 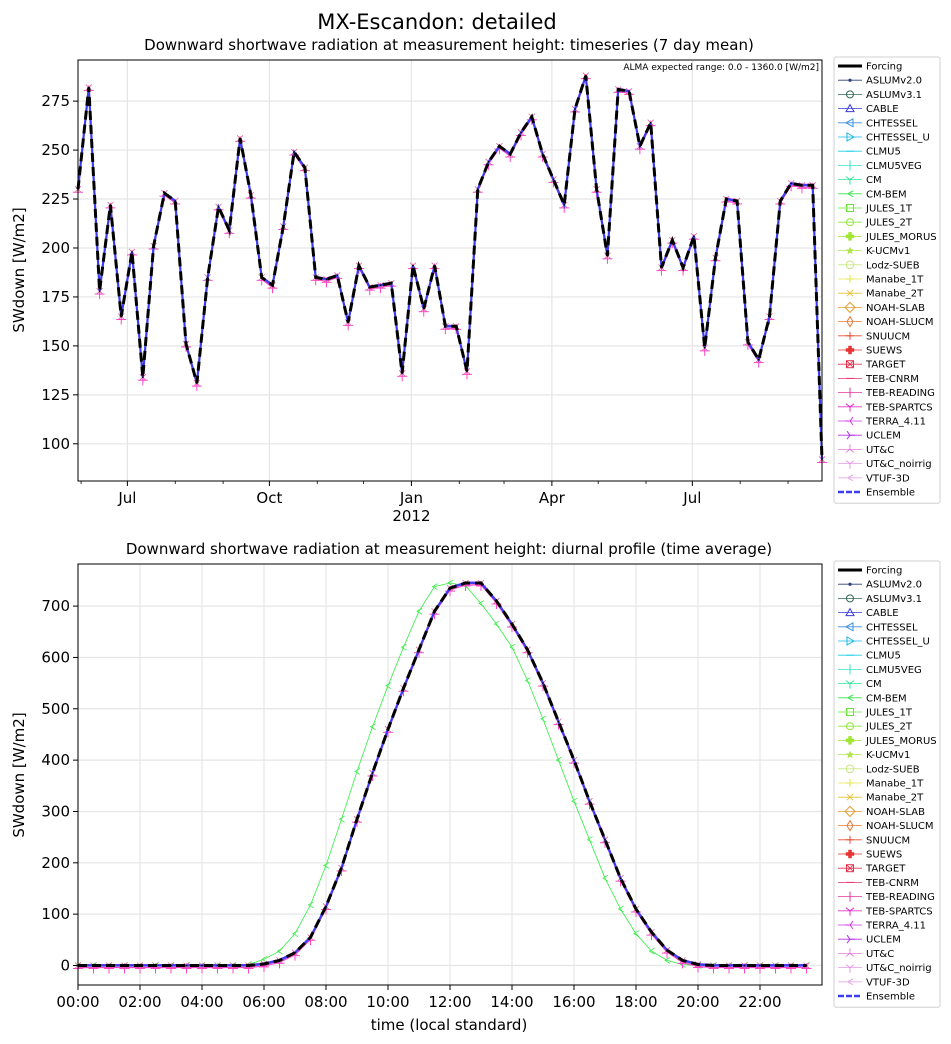 What do you see at coordinates (899, 407) in the screenshot?
I see `legend-label: TEB-SPARTCS` at bounding box center [899, 407].